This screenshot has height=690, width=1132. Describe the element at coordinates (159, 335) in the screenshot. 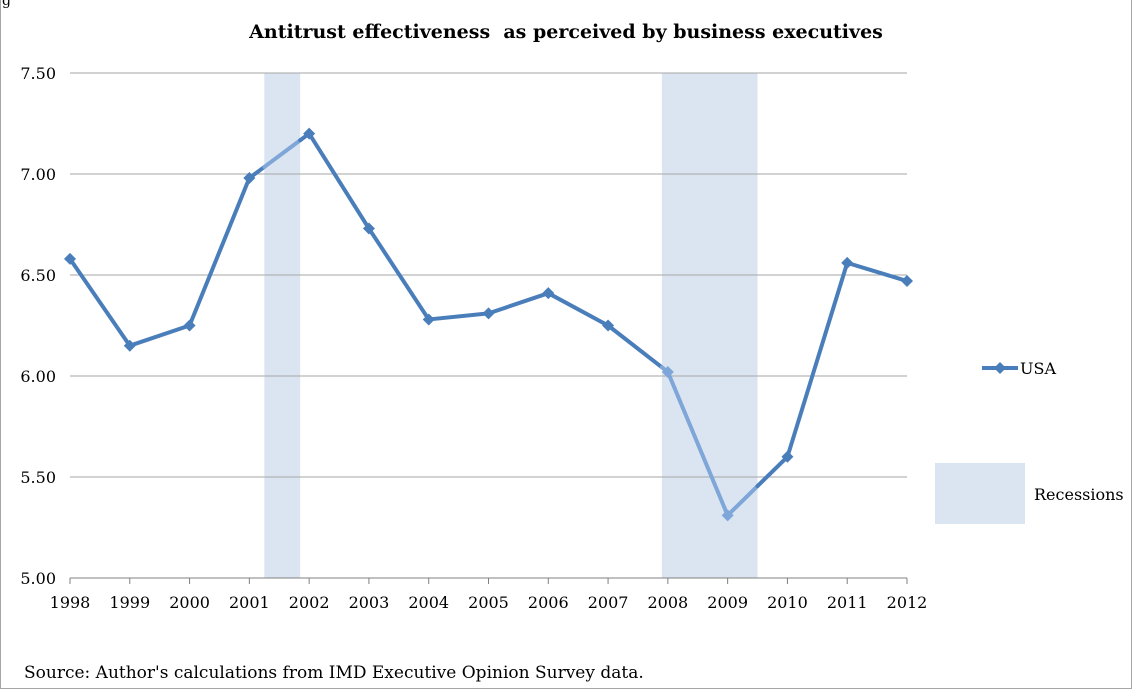

I see `series-usa-segment-1999` at that location.